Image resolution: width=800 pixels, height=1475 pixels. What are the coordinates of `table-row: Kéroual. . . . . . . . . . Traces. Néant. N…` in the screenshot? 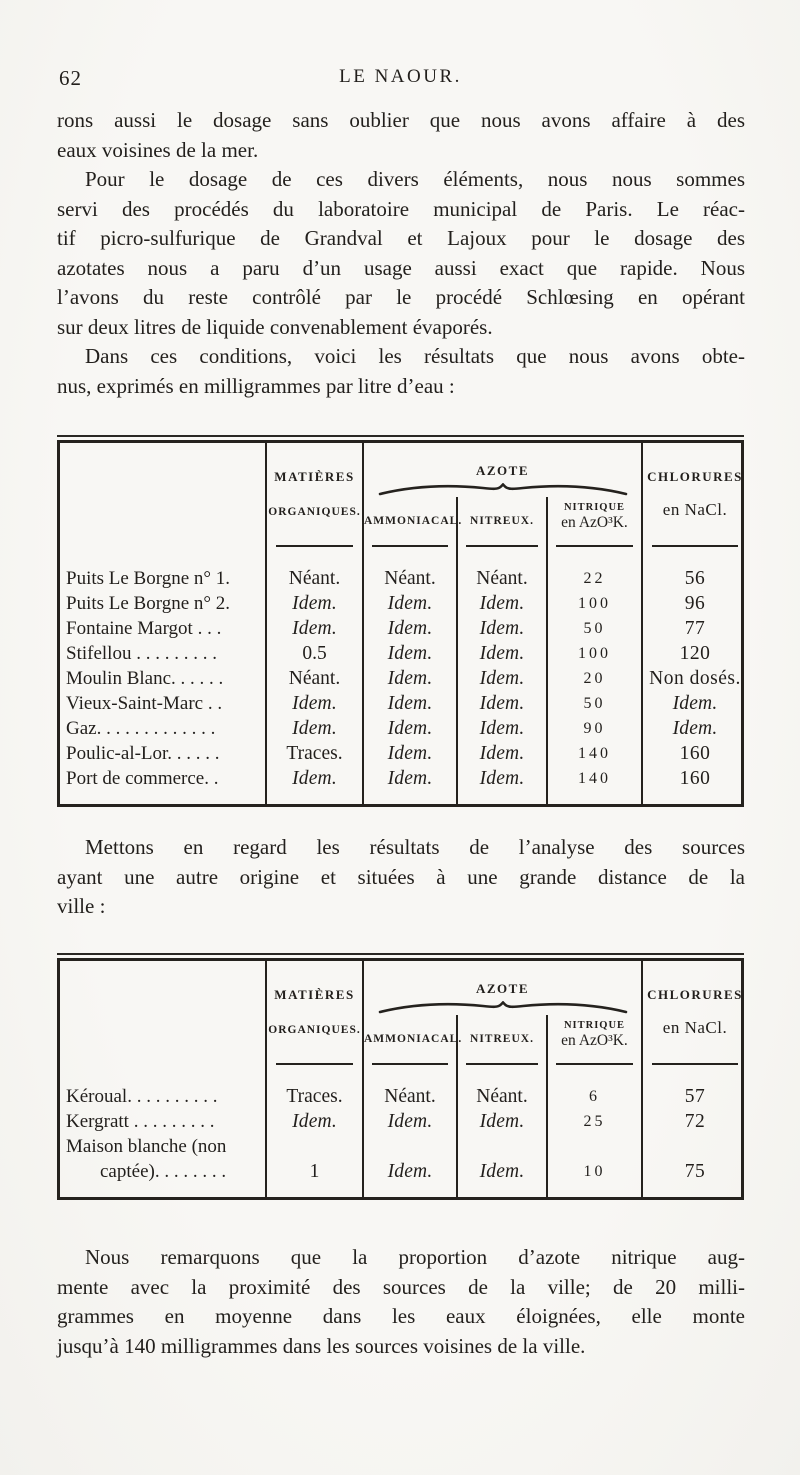 It's located at (403, 1091).